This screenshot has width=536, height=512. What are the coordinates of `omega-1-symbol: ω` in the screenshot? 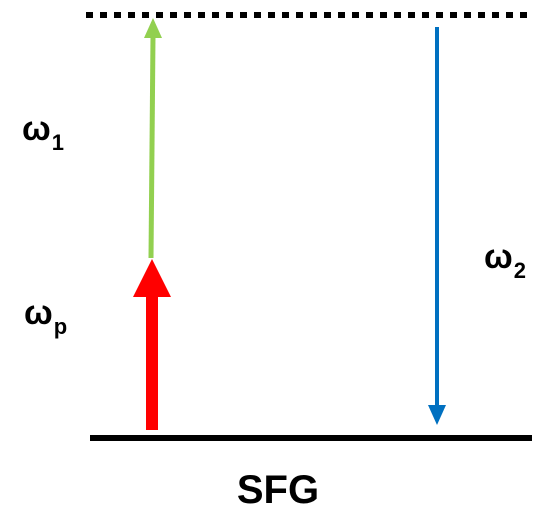 It's located at (36, 129).